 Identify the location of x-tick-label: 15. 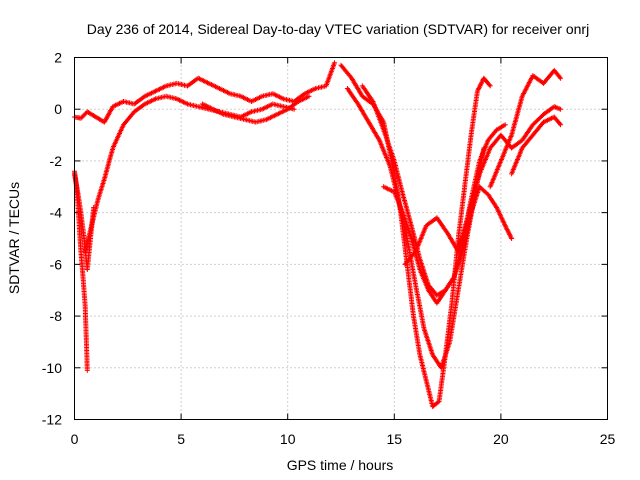
(395, 439).